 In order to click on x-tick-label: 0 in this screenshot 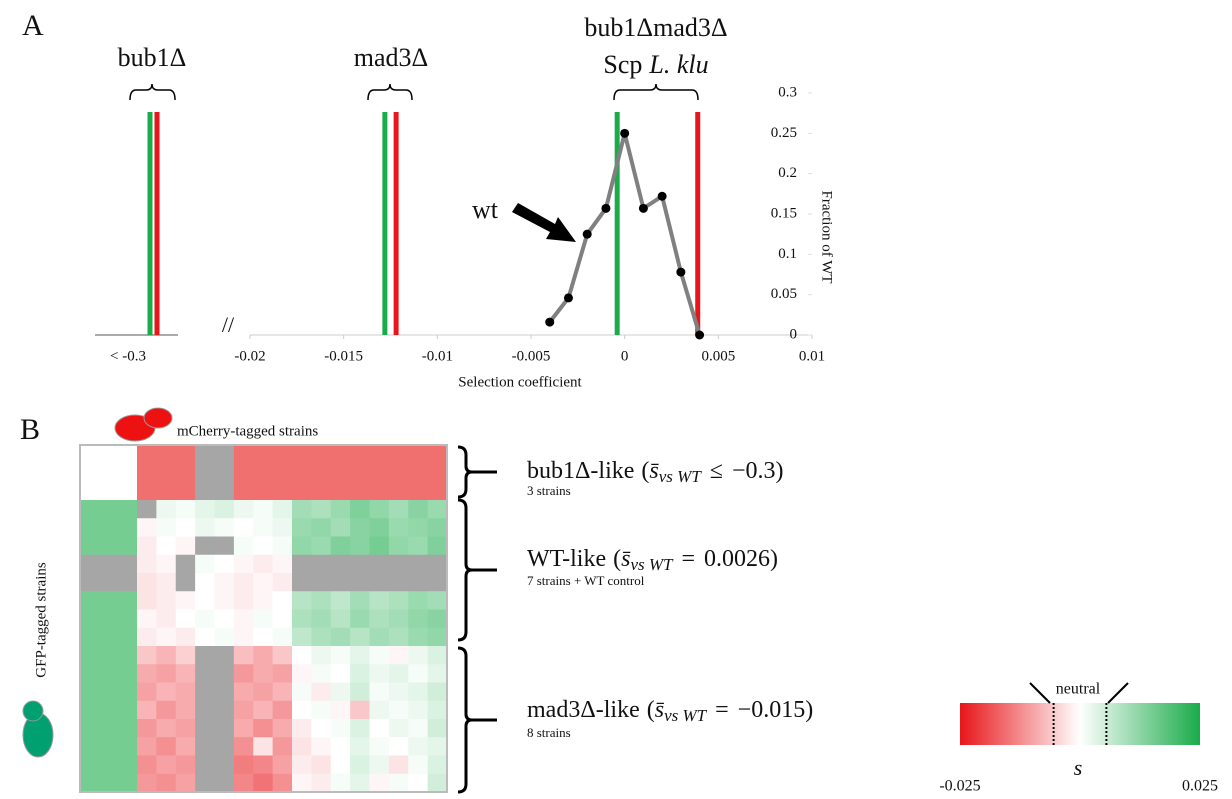, I will do `click(625, 356)`.